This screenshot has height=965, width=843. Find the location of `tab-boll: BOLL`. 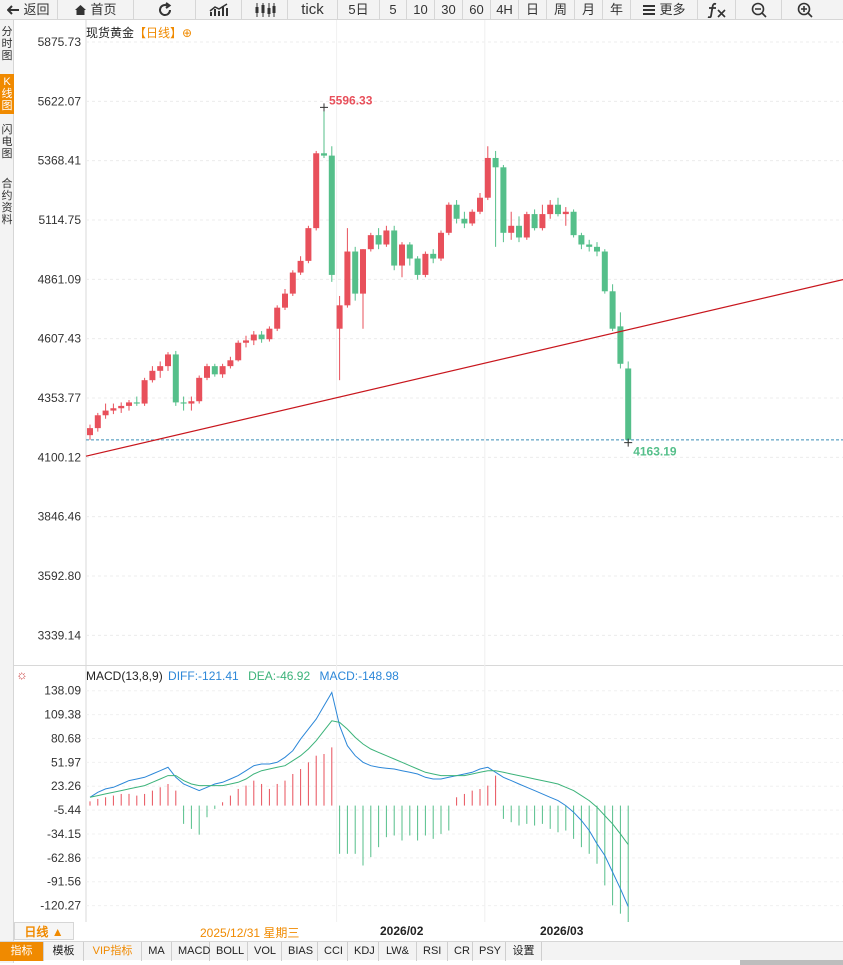

tab-boll: BOLL is located at coordinates (229, 951).